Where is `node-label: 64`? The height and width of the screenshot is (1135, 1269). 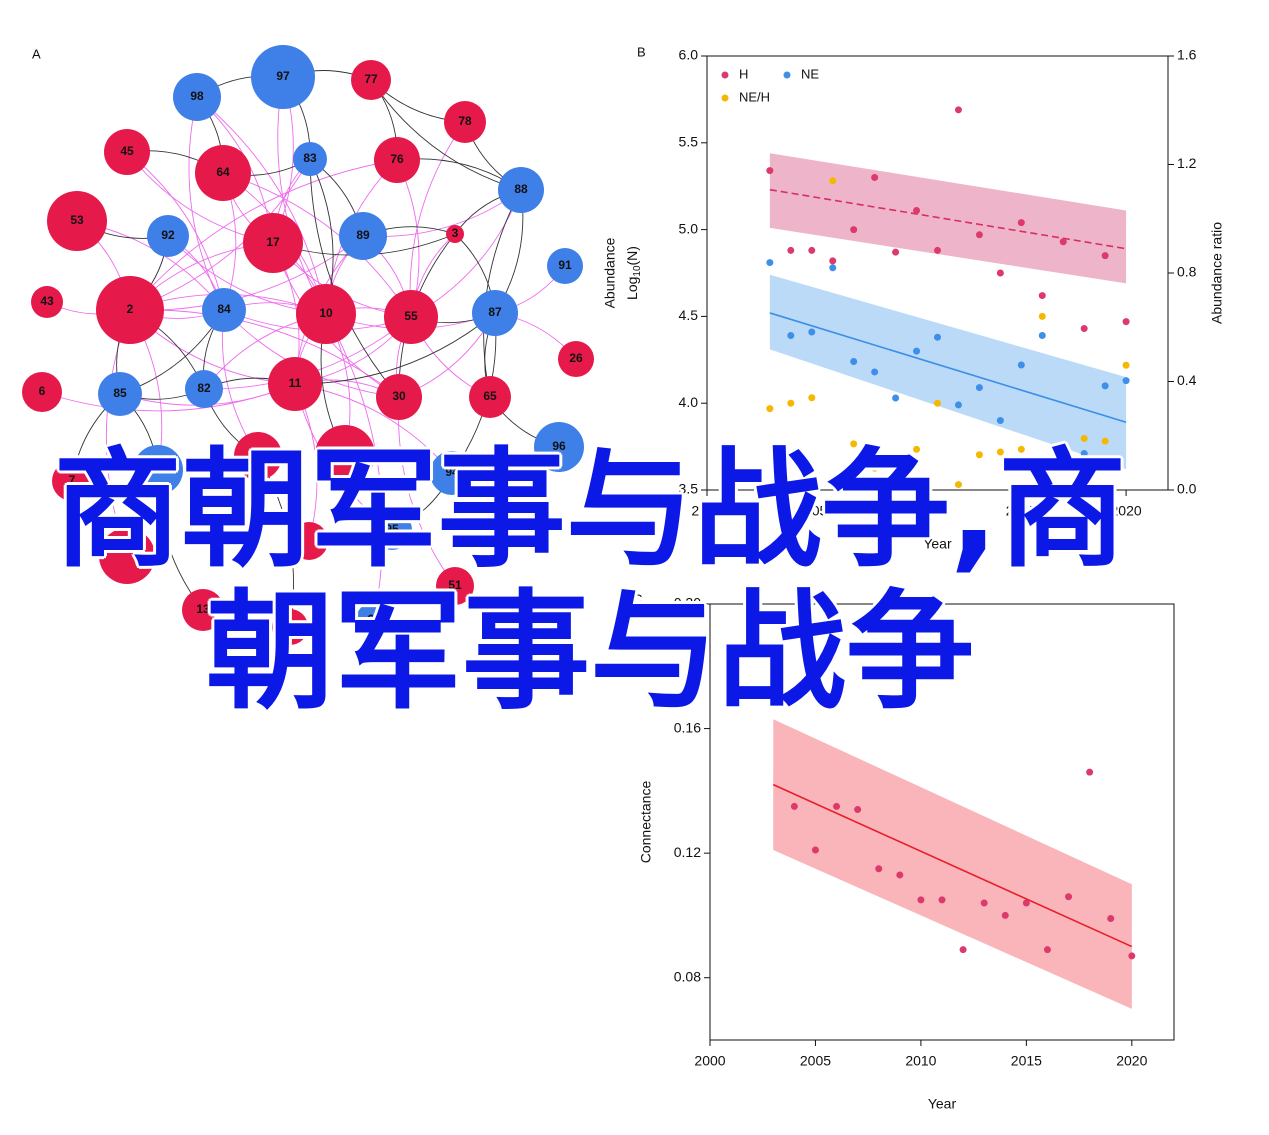
node-label: 64 is located at coordinates (223, 172).